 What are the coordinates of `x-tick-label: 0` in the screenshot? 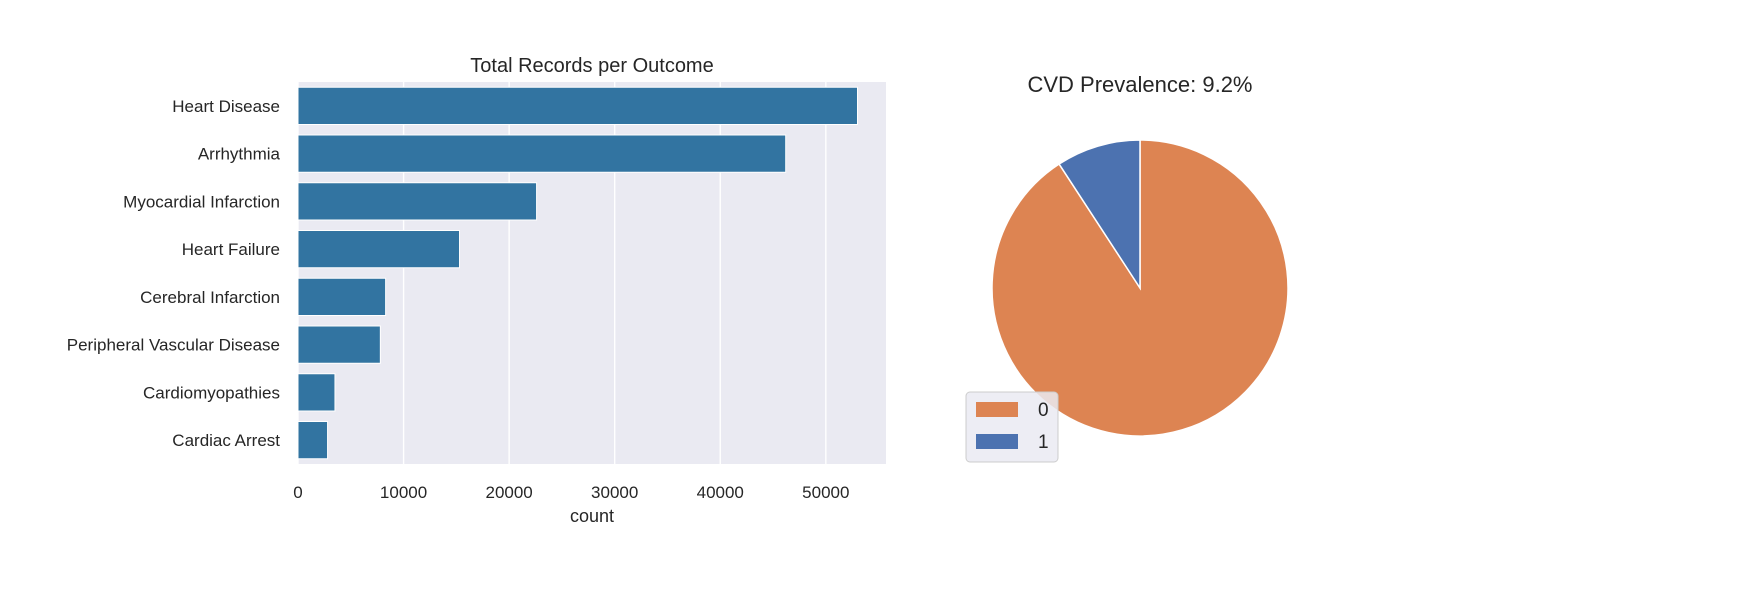 It's located at (297, 492).